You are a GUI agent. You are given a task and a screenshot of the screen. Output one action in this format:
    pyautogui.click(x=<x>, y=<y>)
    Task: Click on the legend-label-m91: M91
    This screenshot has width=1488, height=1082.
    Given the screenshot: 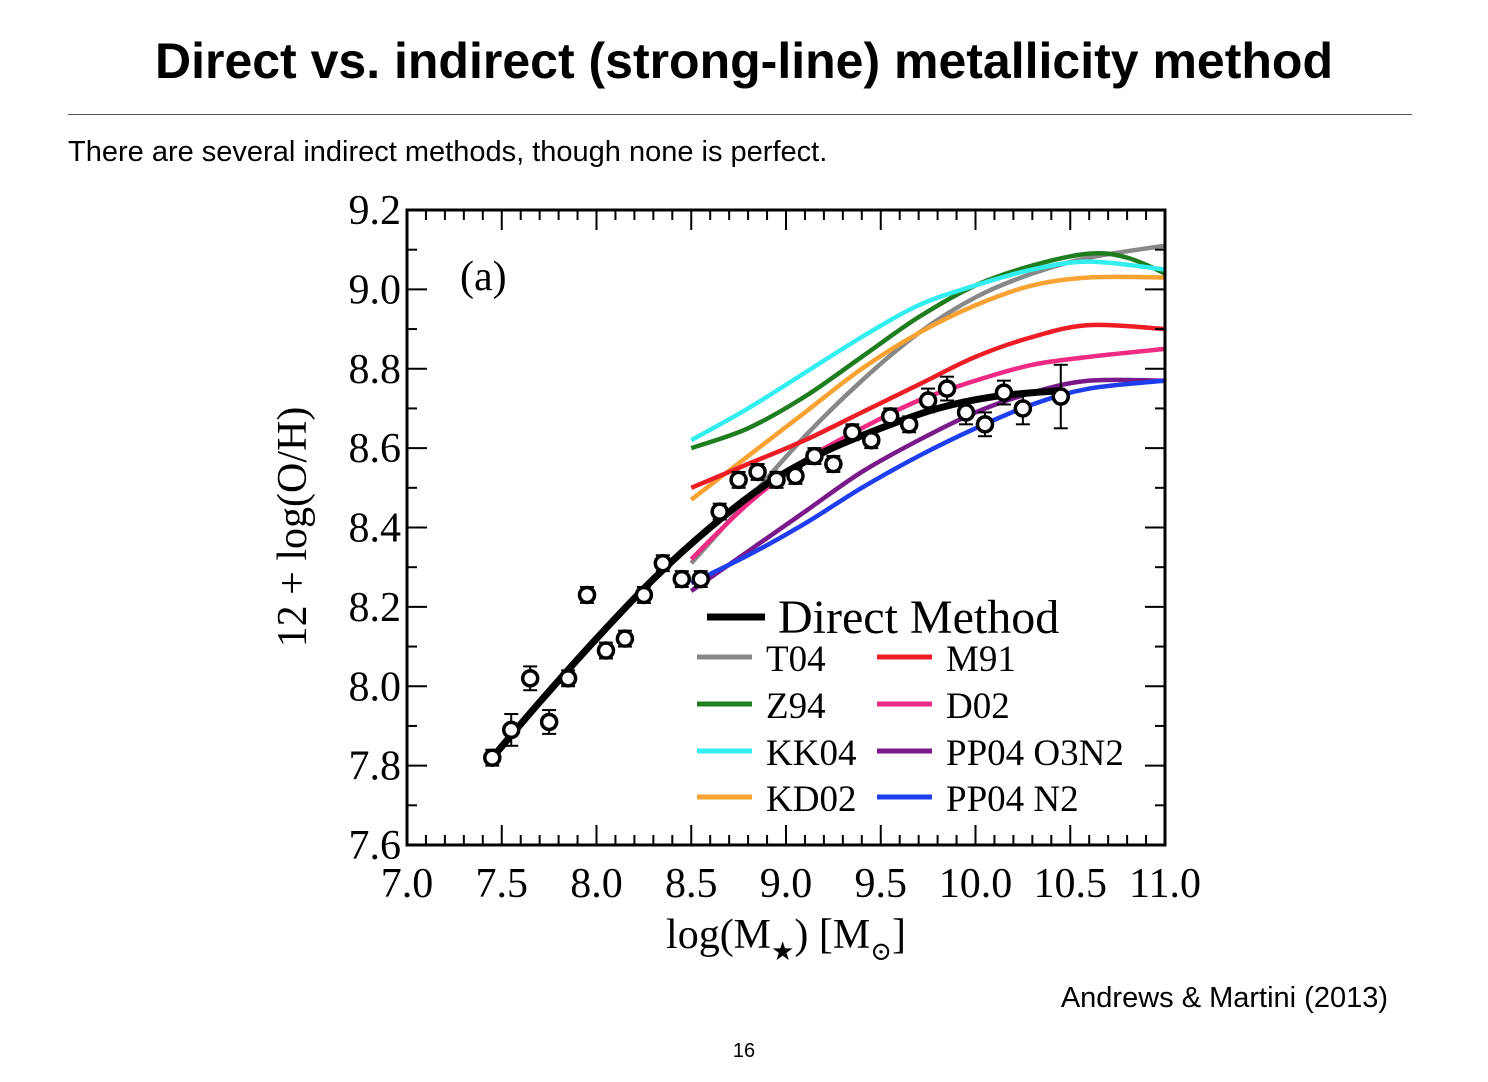 What is the action you would take?
    pyautogui.click(x=981, y=659)
    